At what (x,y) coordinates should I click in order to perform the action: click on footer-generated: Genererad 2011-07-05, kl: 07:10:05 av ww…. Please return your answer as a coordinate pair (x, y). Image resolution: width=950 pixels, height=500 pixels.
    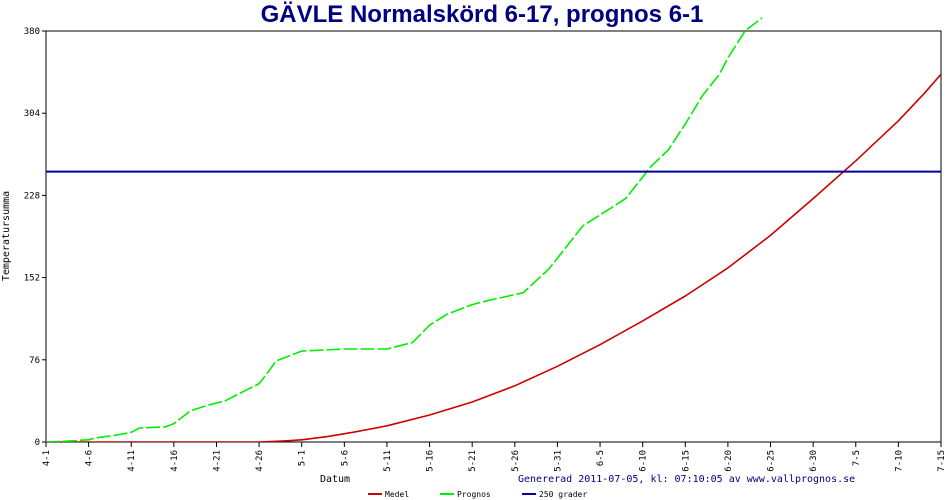
    Looking at the image, I should click on (686, 479).